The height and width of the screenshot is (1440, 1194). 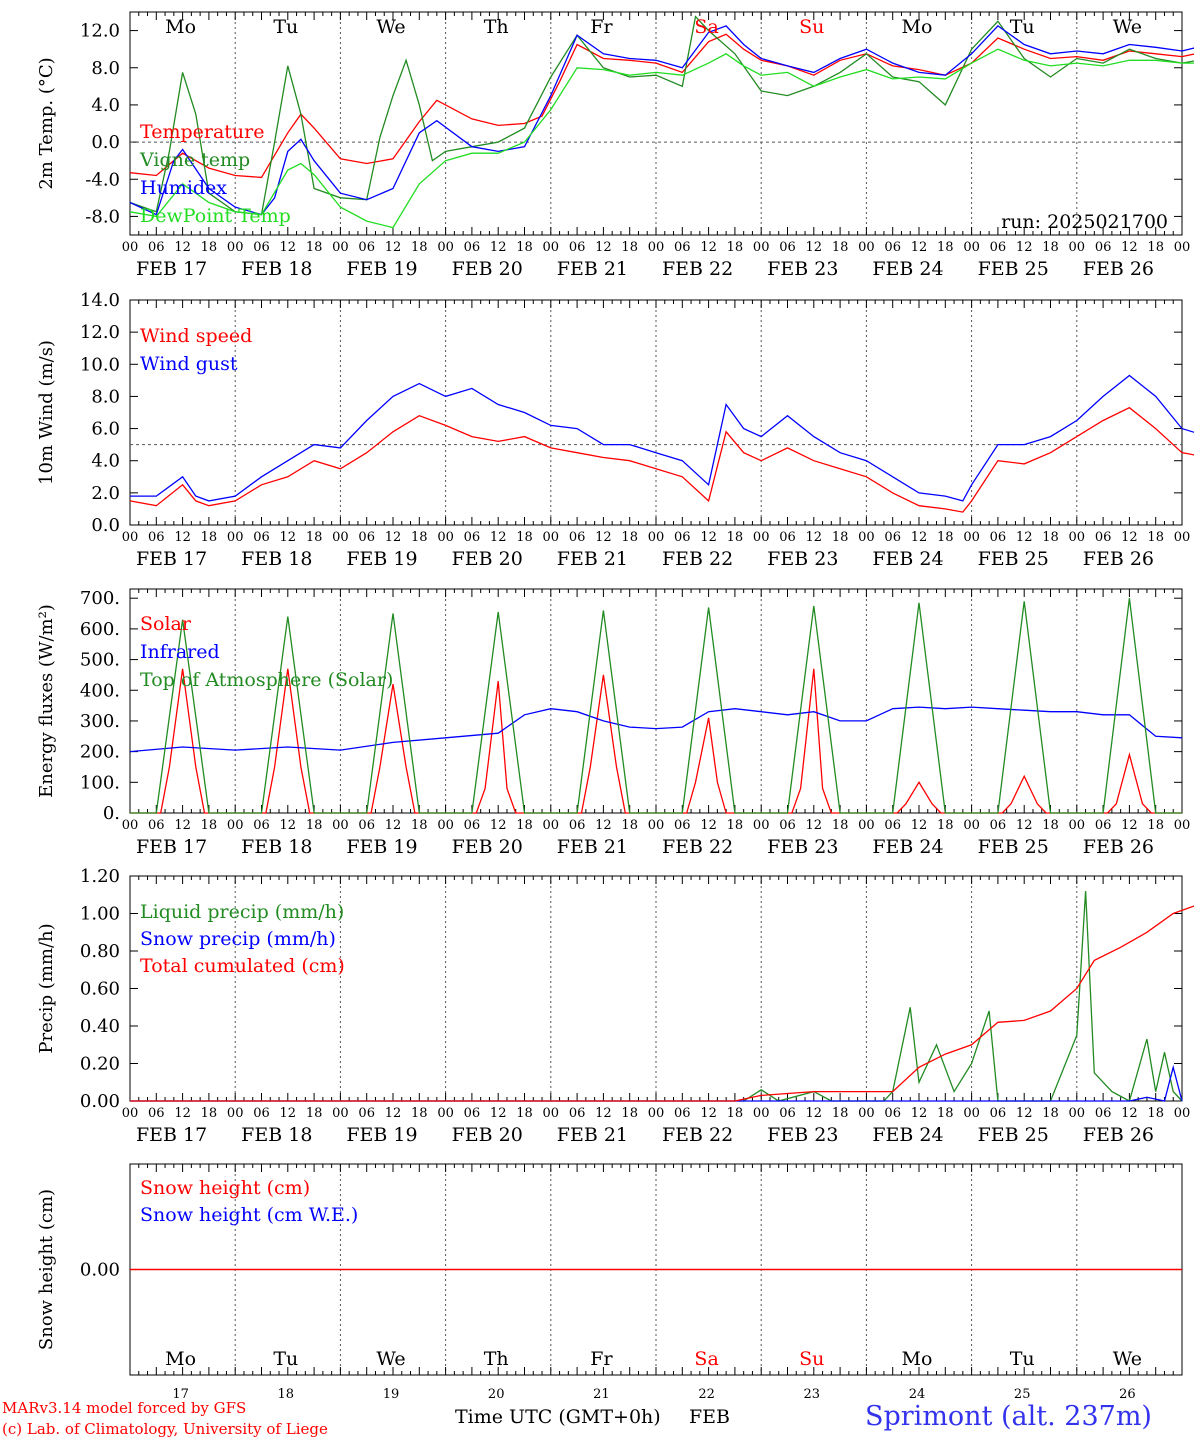 I want to click on y-tick-label: 200., so click(x=100, y=752).